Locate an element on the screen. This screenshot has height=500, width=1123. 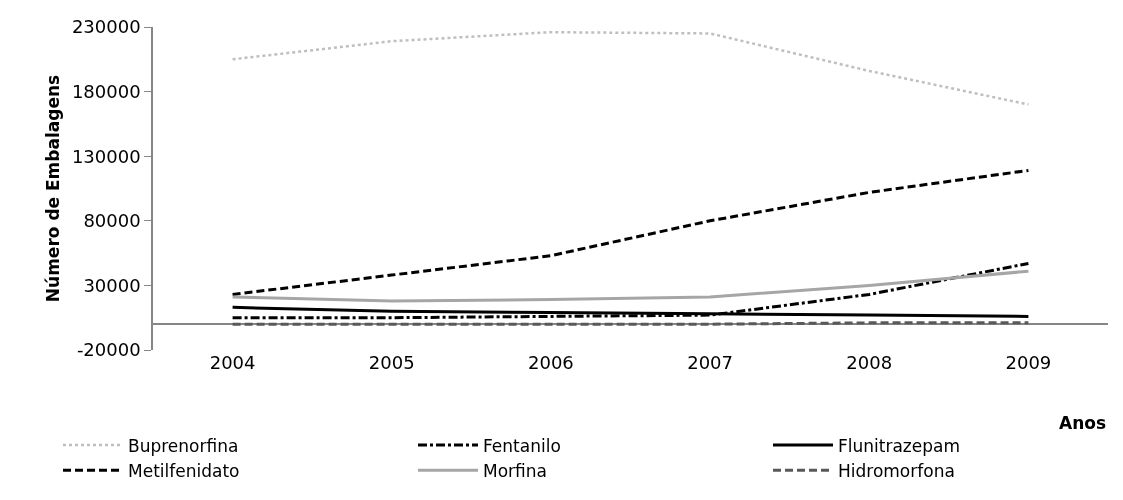
legend-label: Buprenorfina is located at coordinates (183, 445).